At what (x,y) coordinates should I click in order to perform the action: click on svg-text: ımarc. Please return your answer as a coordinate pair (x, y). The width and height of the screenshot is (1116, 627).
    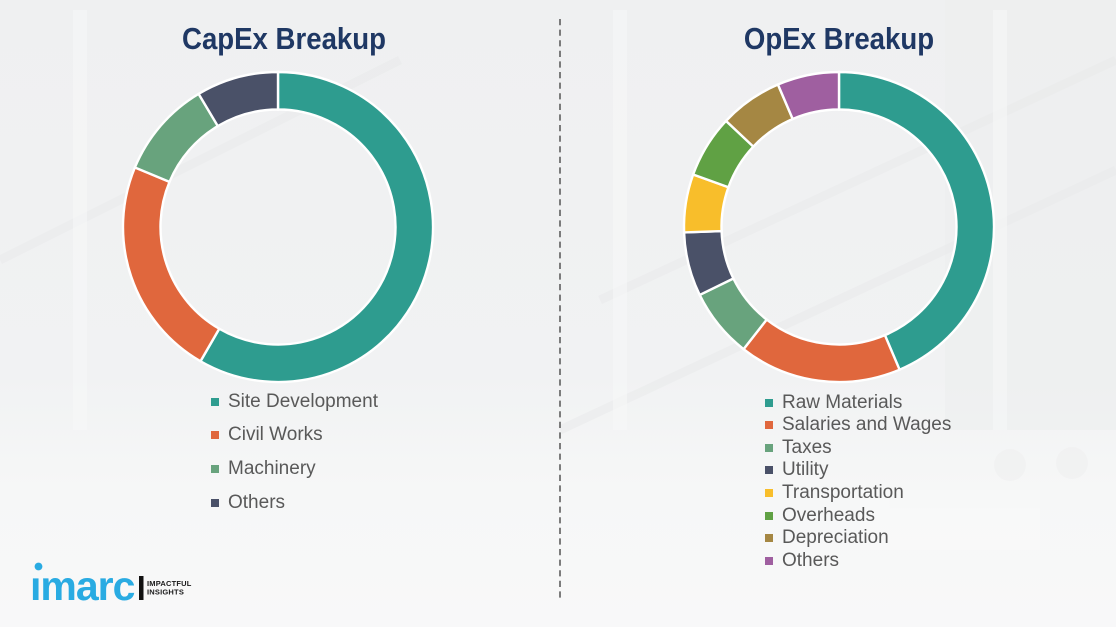
    Looking at the image, I should click on (82, 586).